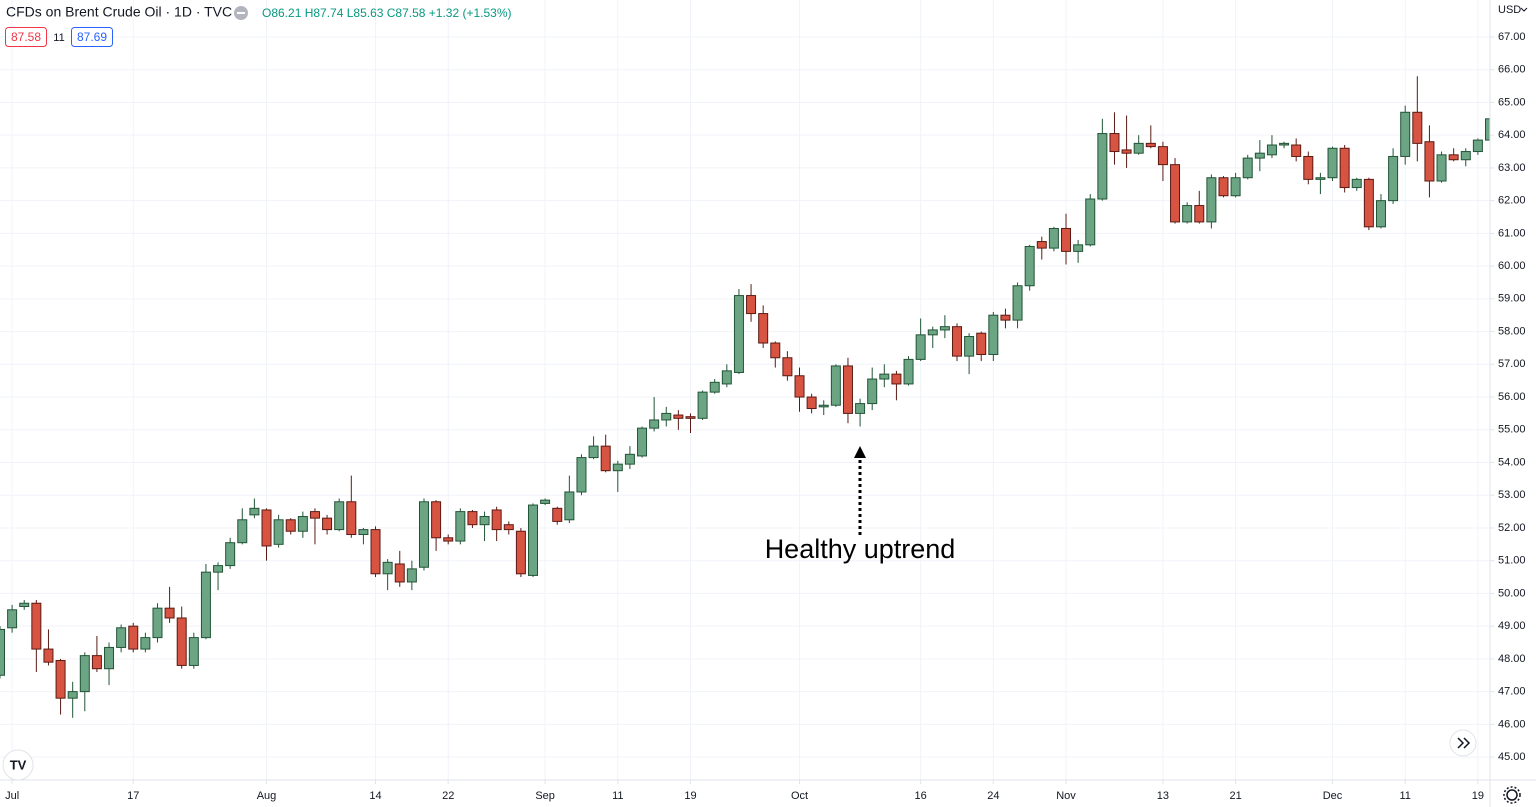  I want to click on y-tick-label: 49.00, so click(1512, 626).